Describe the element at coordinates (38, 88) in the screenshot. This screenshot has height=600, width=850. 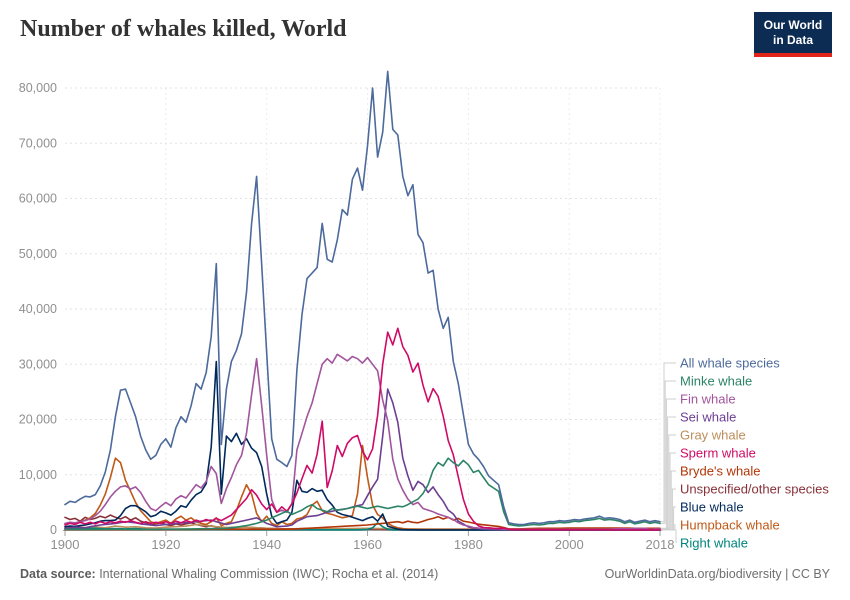
I see `y-axis-label: 80,000` at that location.